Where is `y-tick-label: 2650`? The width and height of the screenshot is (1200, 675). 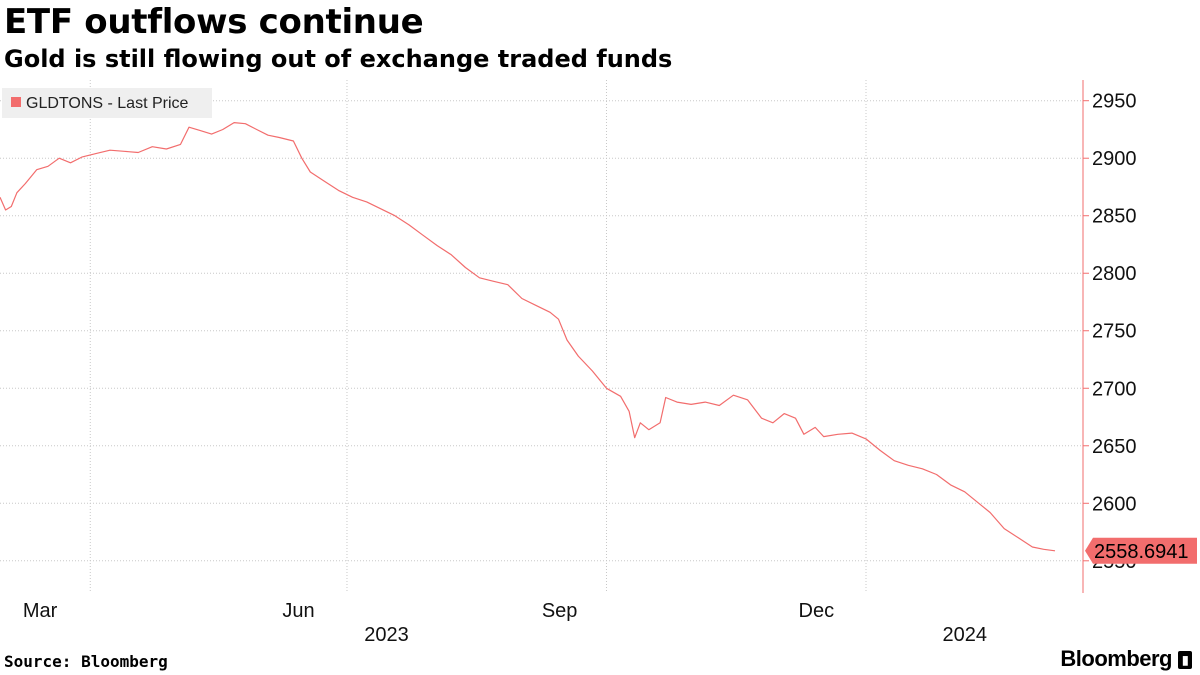 y-tick-label: 2650 is located at coordinates (1114, 447).